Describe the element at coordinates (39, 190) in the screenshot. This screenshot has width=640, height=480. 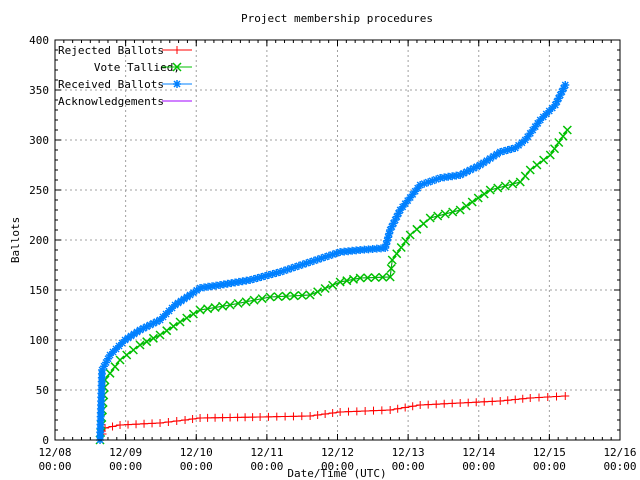
I see `y-tick-label: 250` at that location.